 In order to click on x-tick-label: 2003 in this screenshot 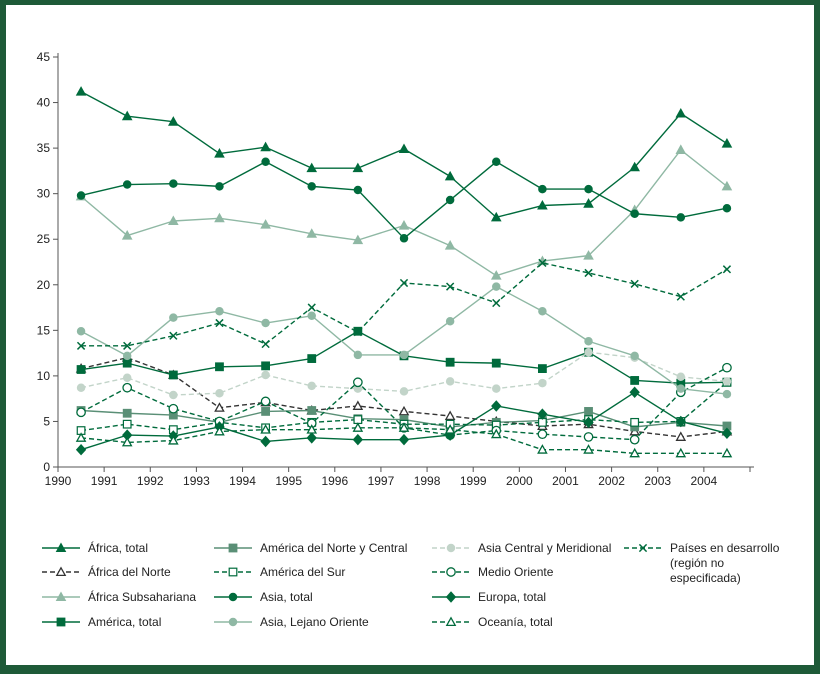, I will do `click(657, 481)`.